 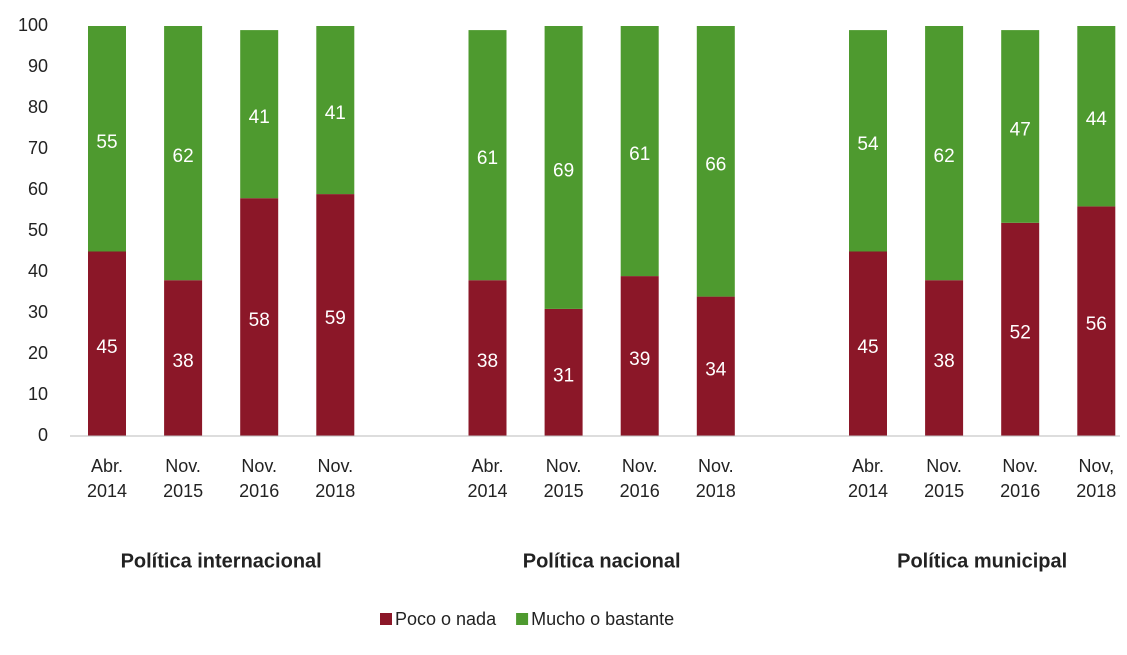 I want to click on y-tick-label: 60, so click(x=38, y=189).